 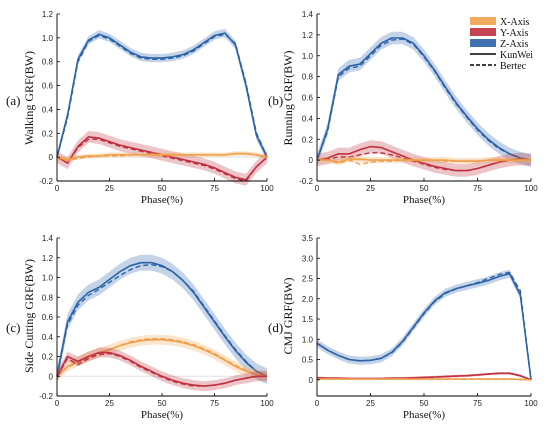 What do you see at coordinates (513, 66) in the screenshot?
I see `legend-label: Bertec` at bounding box center [513, 66].